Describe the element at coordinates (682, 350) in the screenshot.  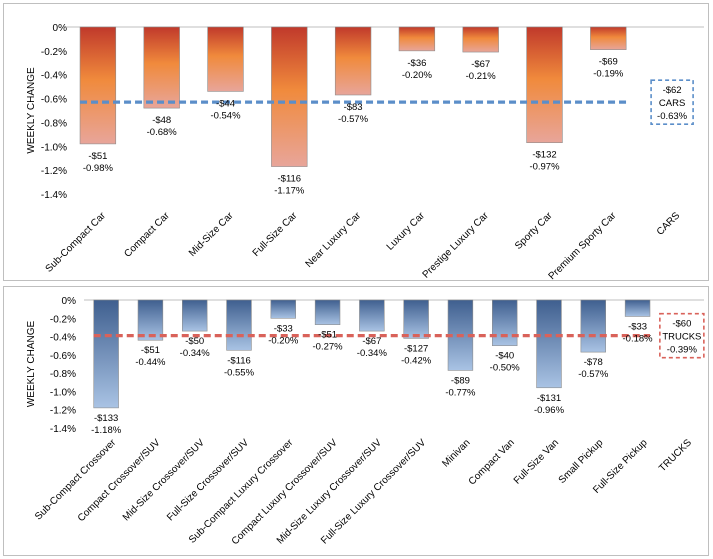
I see `average-percent-label: -0.39%` at that location.